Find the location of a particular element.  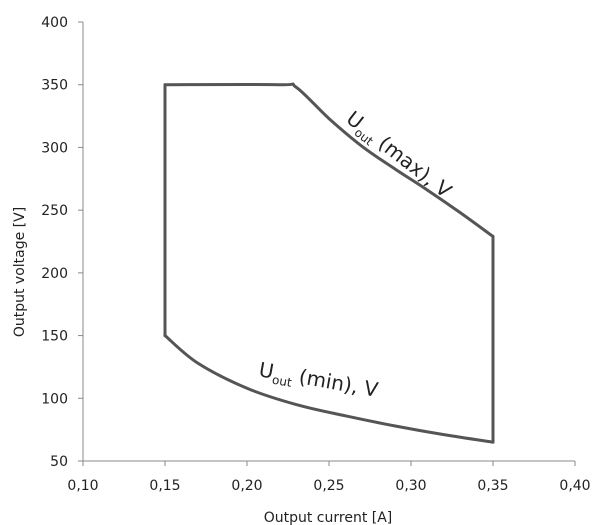

series-line-min is located at coordinates (329, 389).